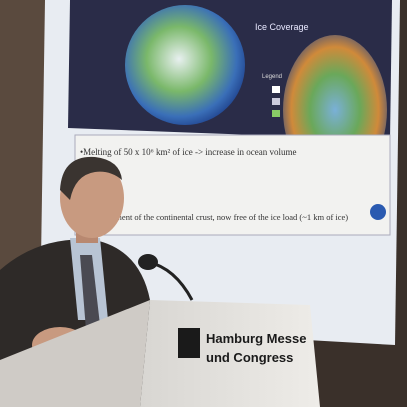  Describe the element at coordinates (185, 65) in the screenshot. I see `globe` at that location.